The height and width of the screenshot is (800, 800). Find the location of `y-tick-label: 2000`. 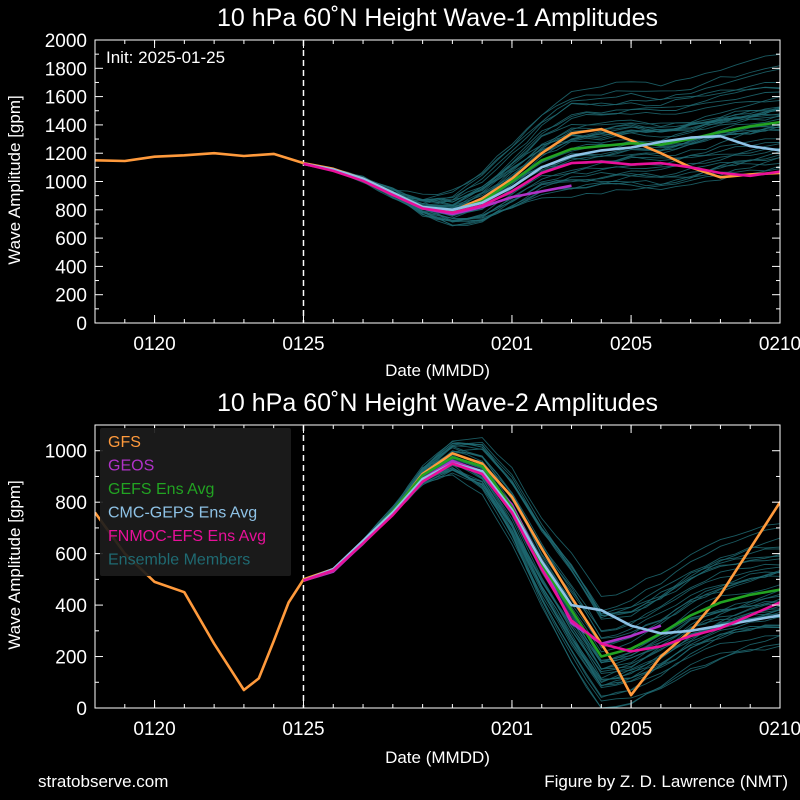

y-tick-label: 2000 is located at coordinates (66, 41).